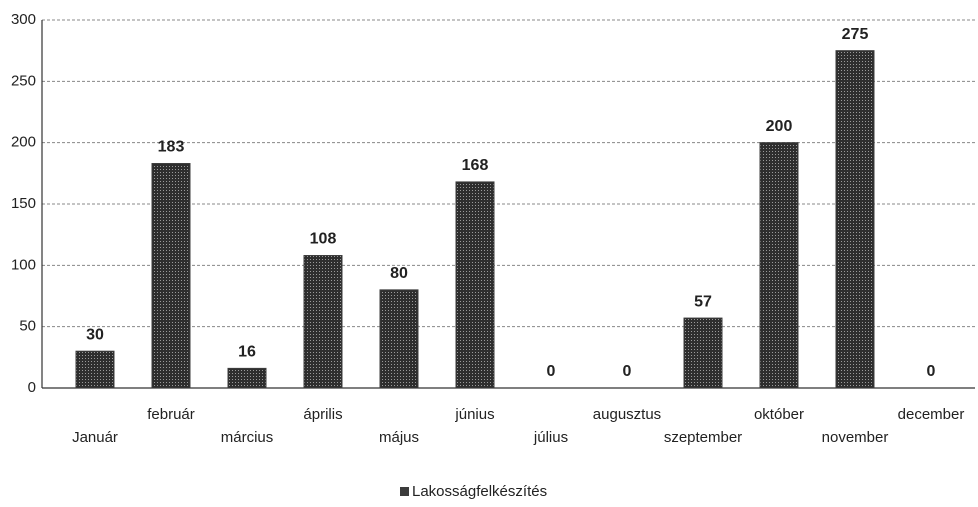  Describe the element at coordinates (32, 387) in the screenshot. I see `y-tick-label: 0` at that location.